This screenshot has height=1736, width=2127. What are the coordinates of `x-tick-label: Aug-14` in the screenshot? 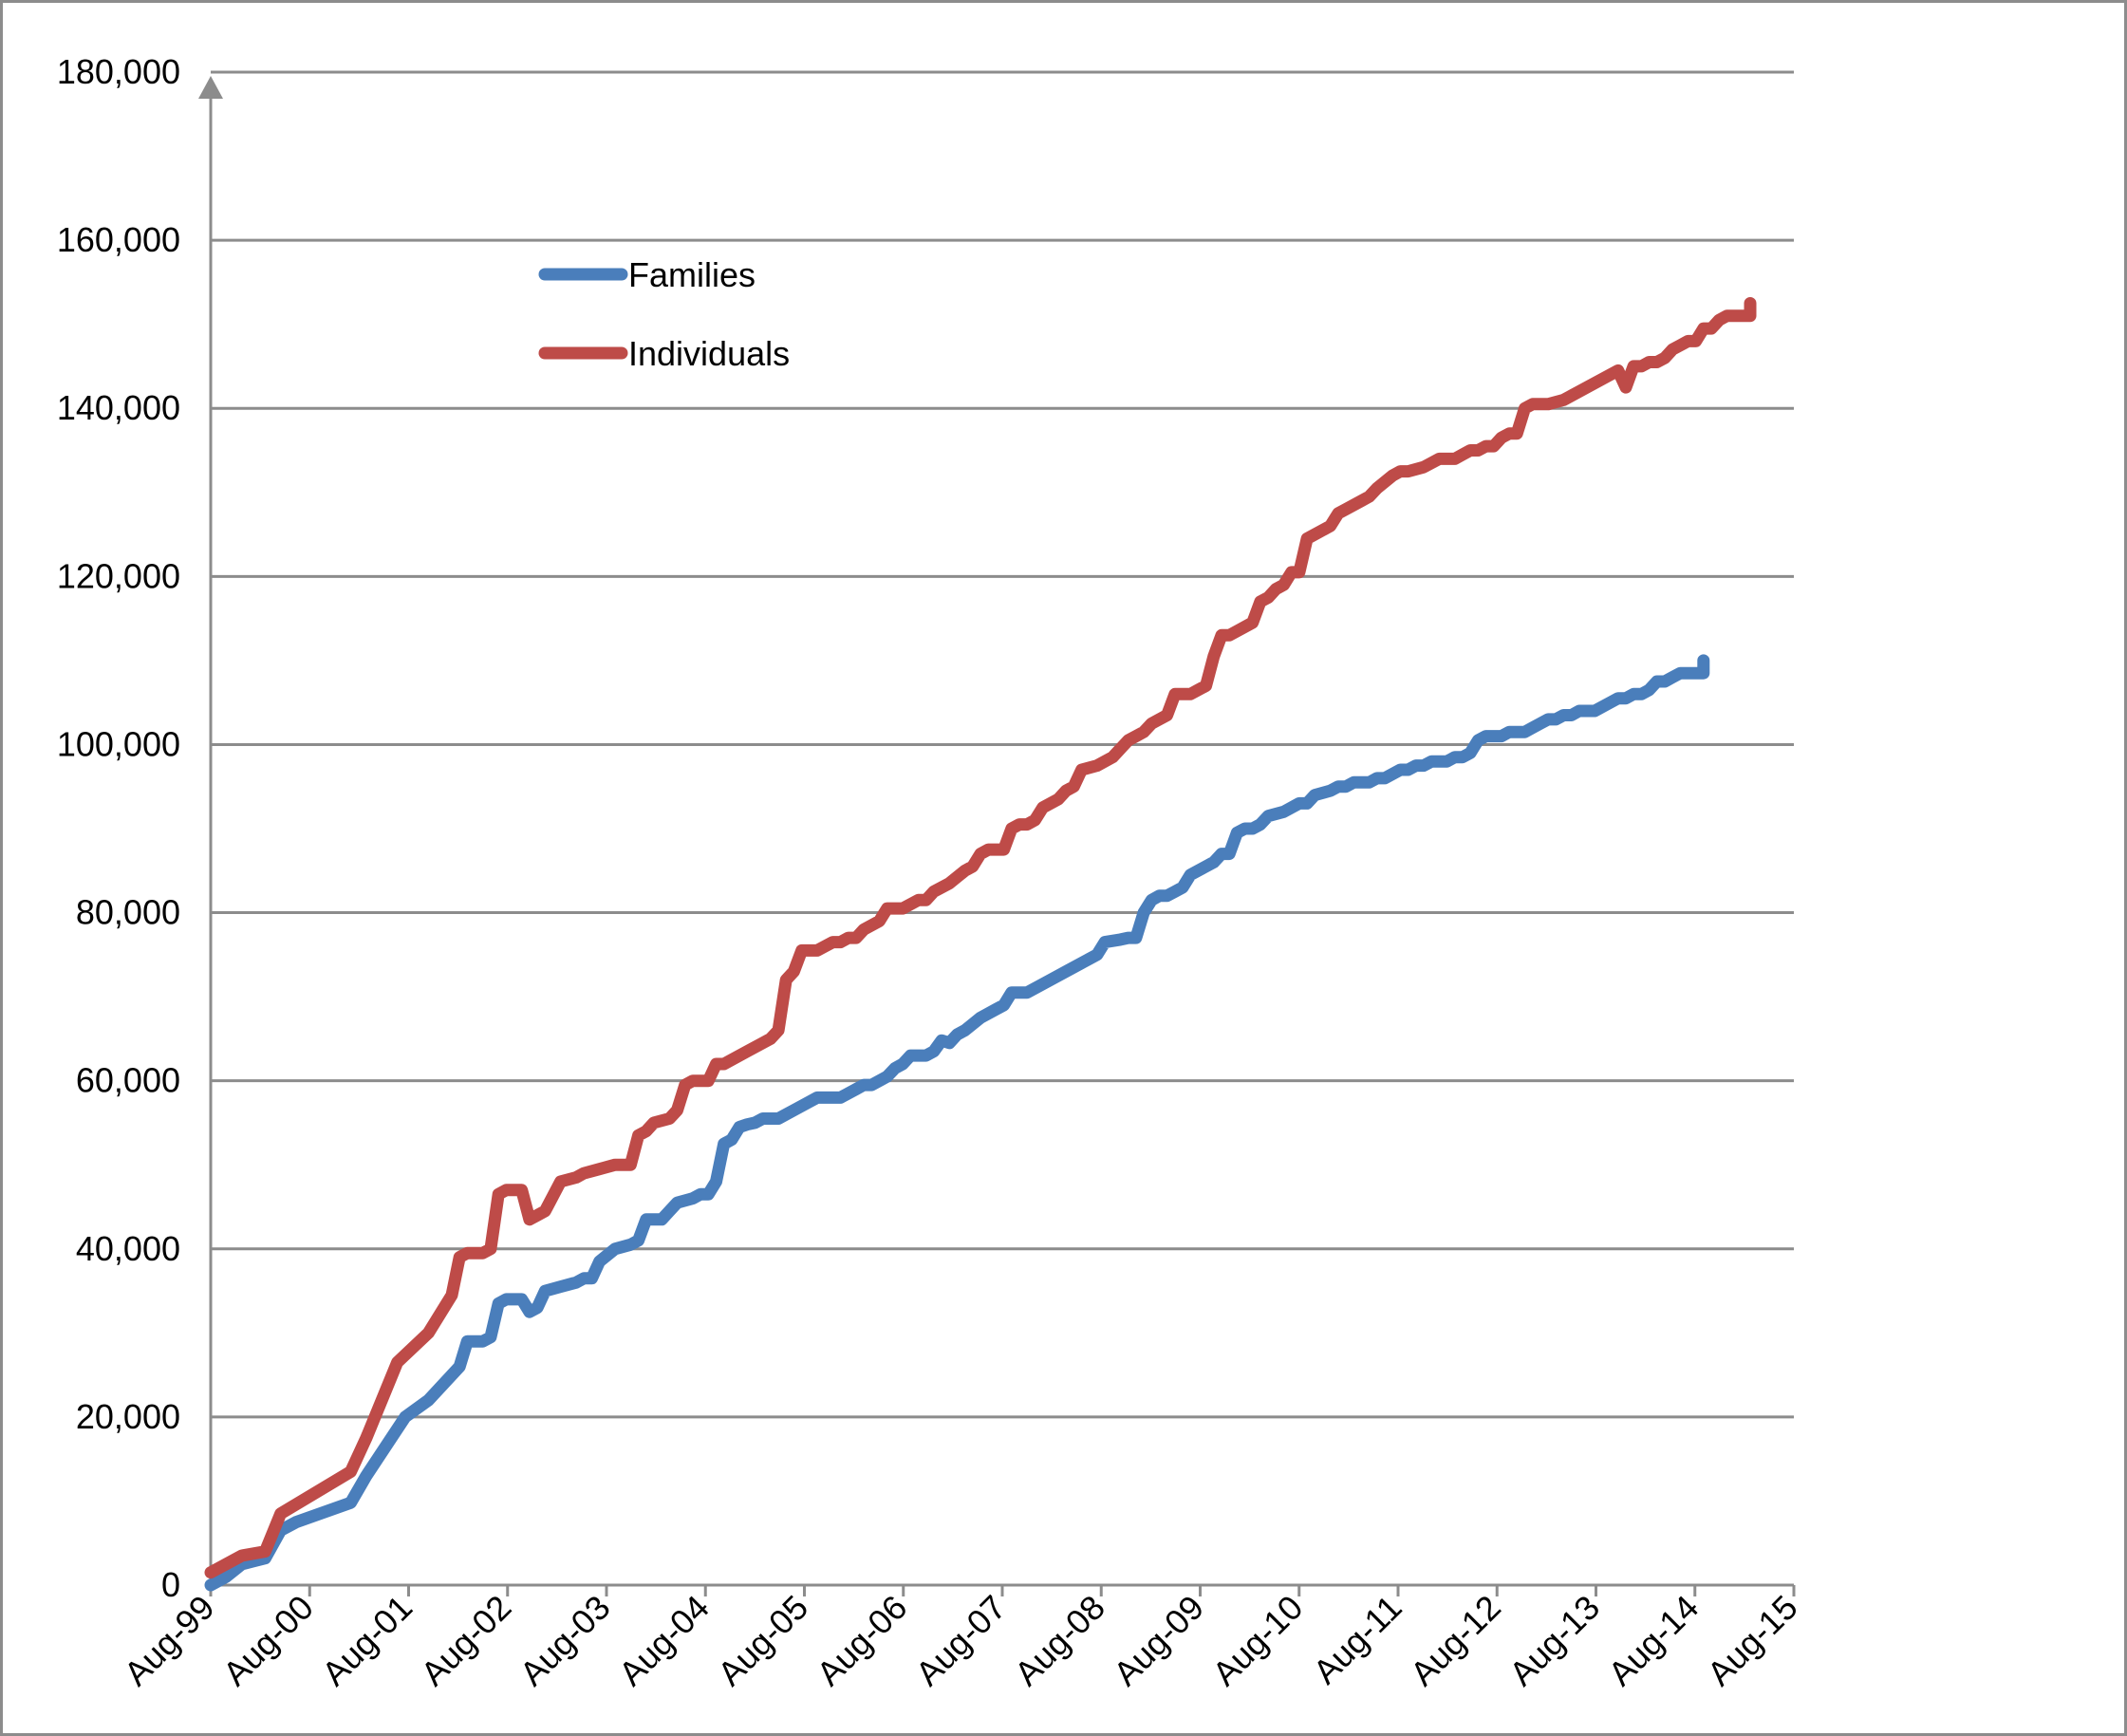 It's located at (1653, 1641).